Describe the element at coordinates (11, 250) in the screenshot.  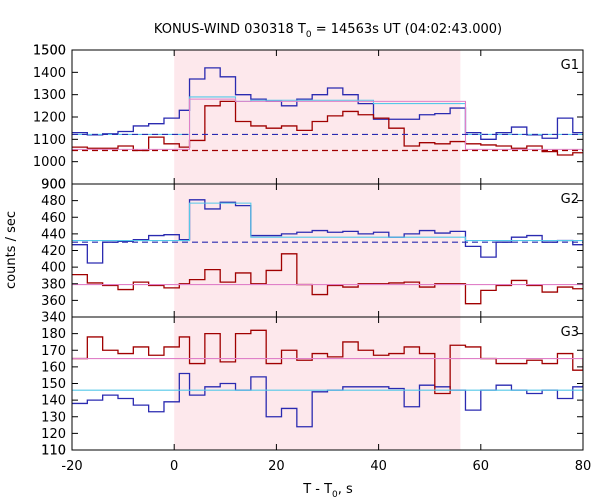
I see `y-axis-title: counts / sec` at that location.